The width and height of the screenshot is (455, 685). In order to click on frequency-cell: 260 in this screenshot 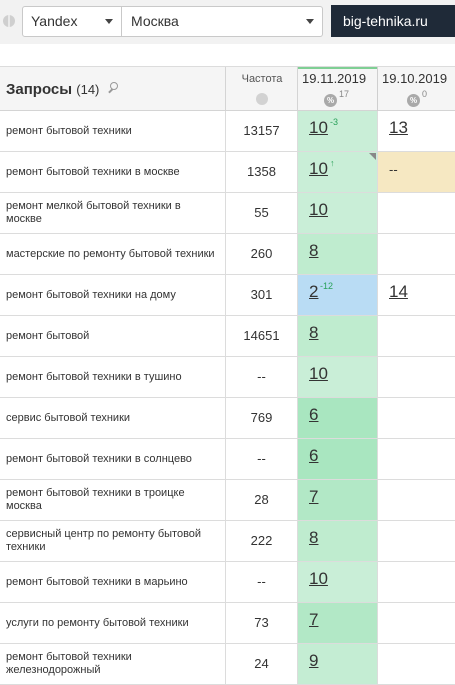, I will do `click(262, 254)`.